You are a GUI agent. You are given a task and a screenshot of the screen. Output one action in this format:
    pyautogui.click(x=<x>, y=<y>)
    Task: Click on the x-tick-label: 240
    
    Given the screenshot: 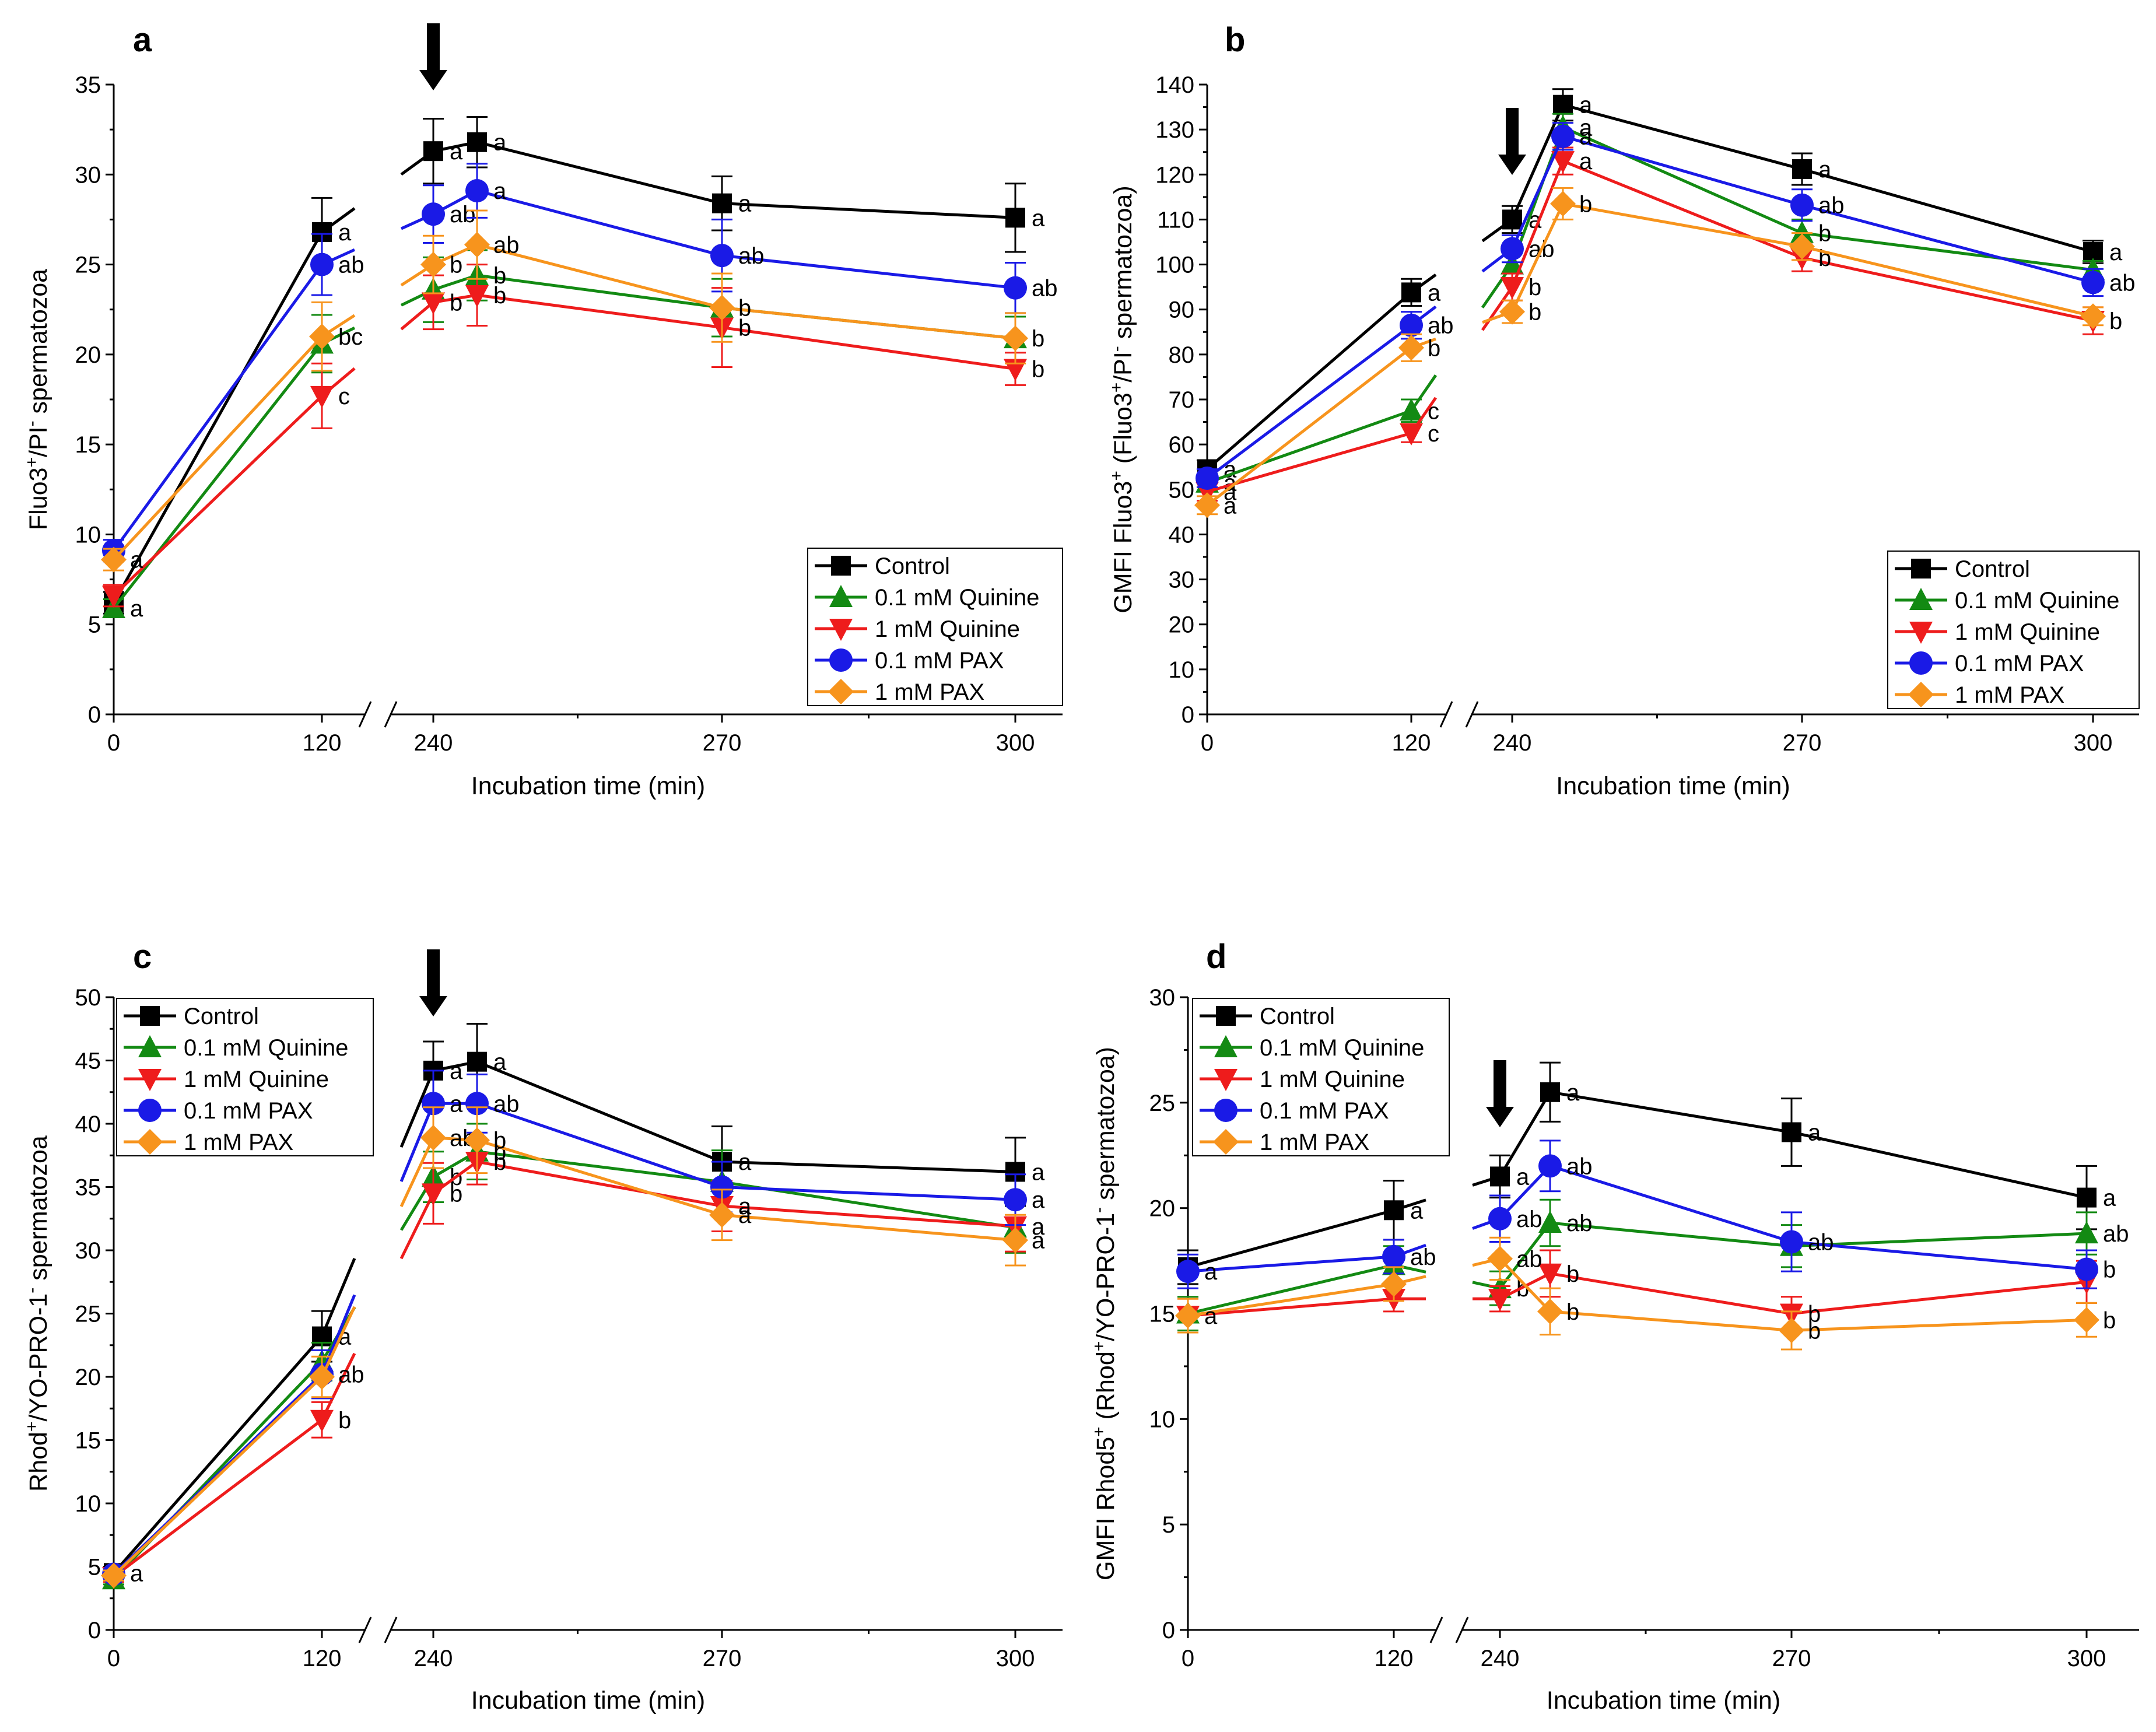 What is the action you would take?
    pyautogui.click(x=1512, y=743)
    